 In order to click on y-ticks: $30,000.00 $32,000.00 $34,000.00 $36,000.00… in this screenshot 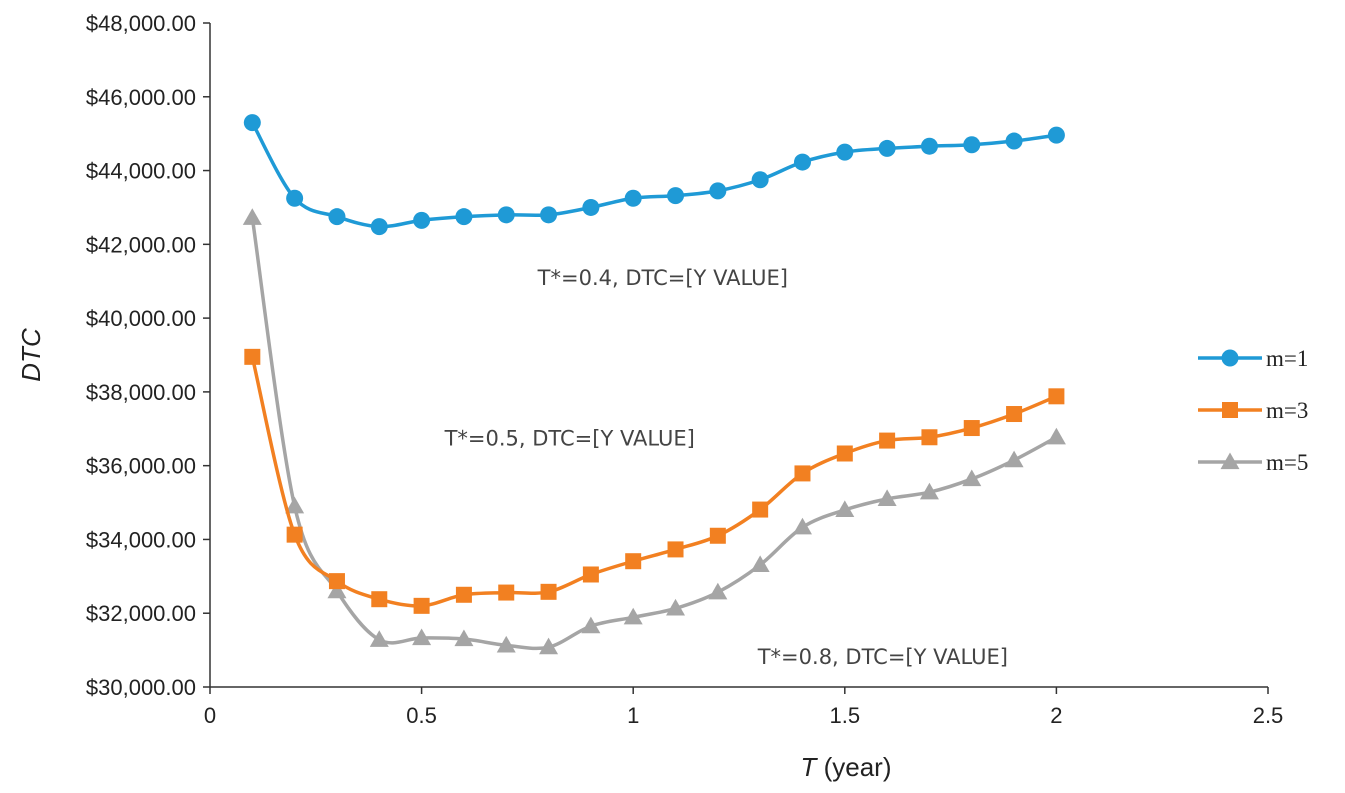, I will do `click(148, 355)`.